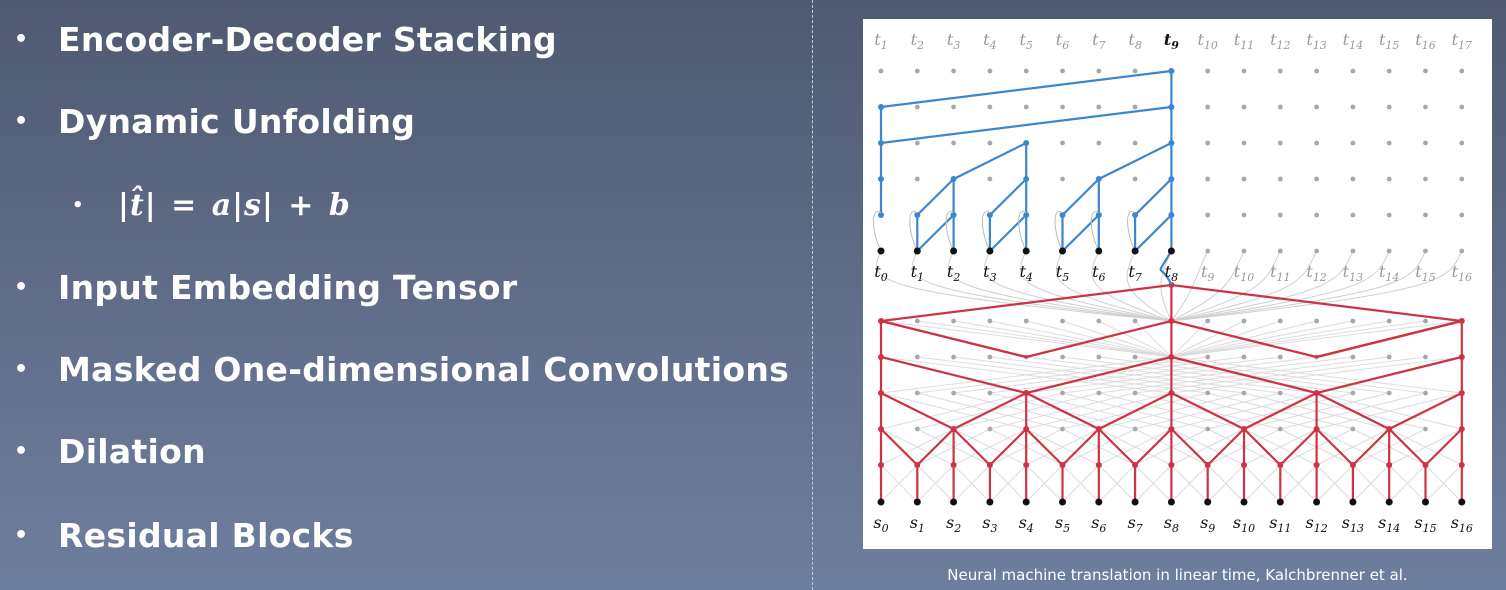 Image resolution: width=1506 pixels, height=590 pixels. What do you see at coordinates (1135, 161) in the screenshot?
I see `decoder-edge` at bounding box center [1135, 161].